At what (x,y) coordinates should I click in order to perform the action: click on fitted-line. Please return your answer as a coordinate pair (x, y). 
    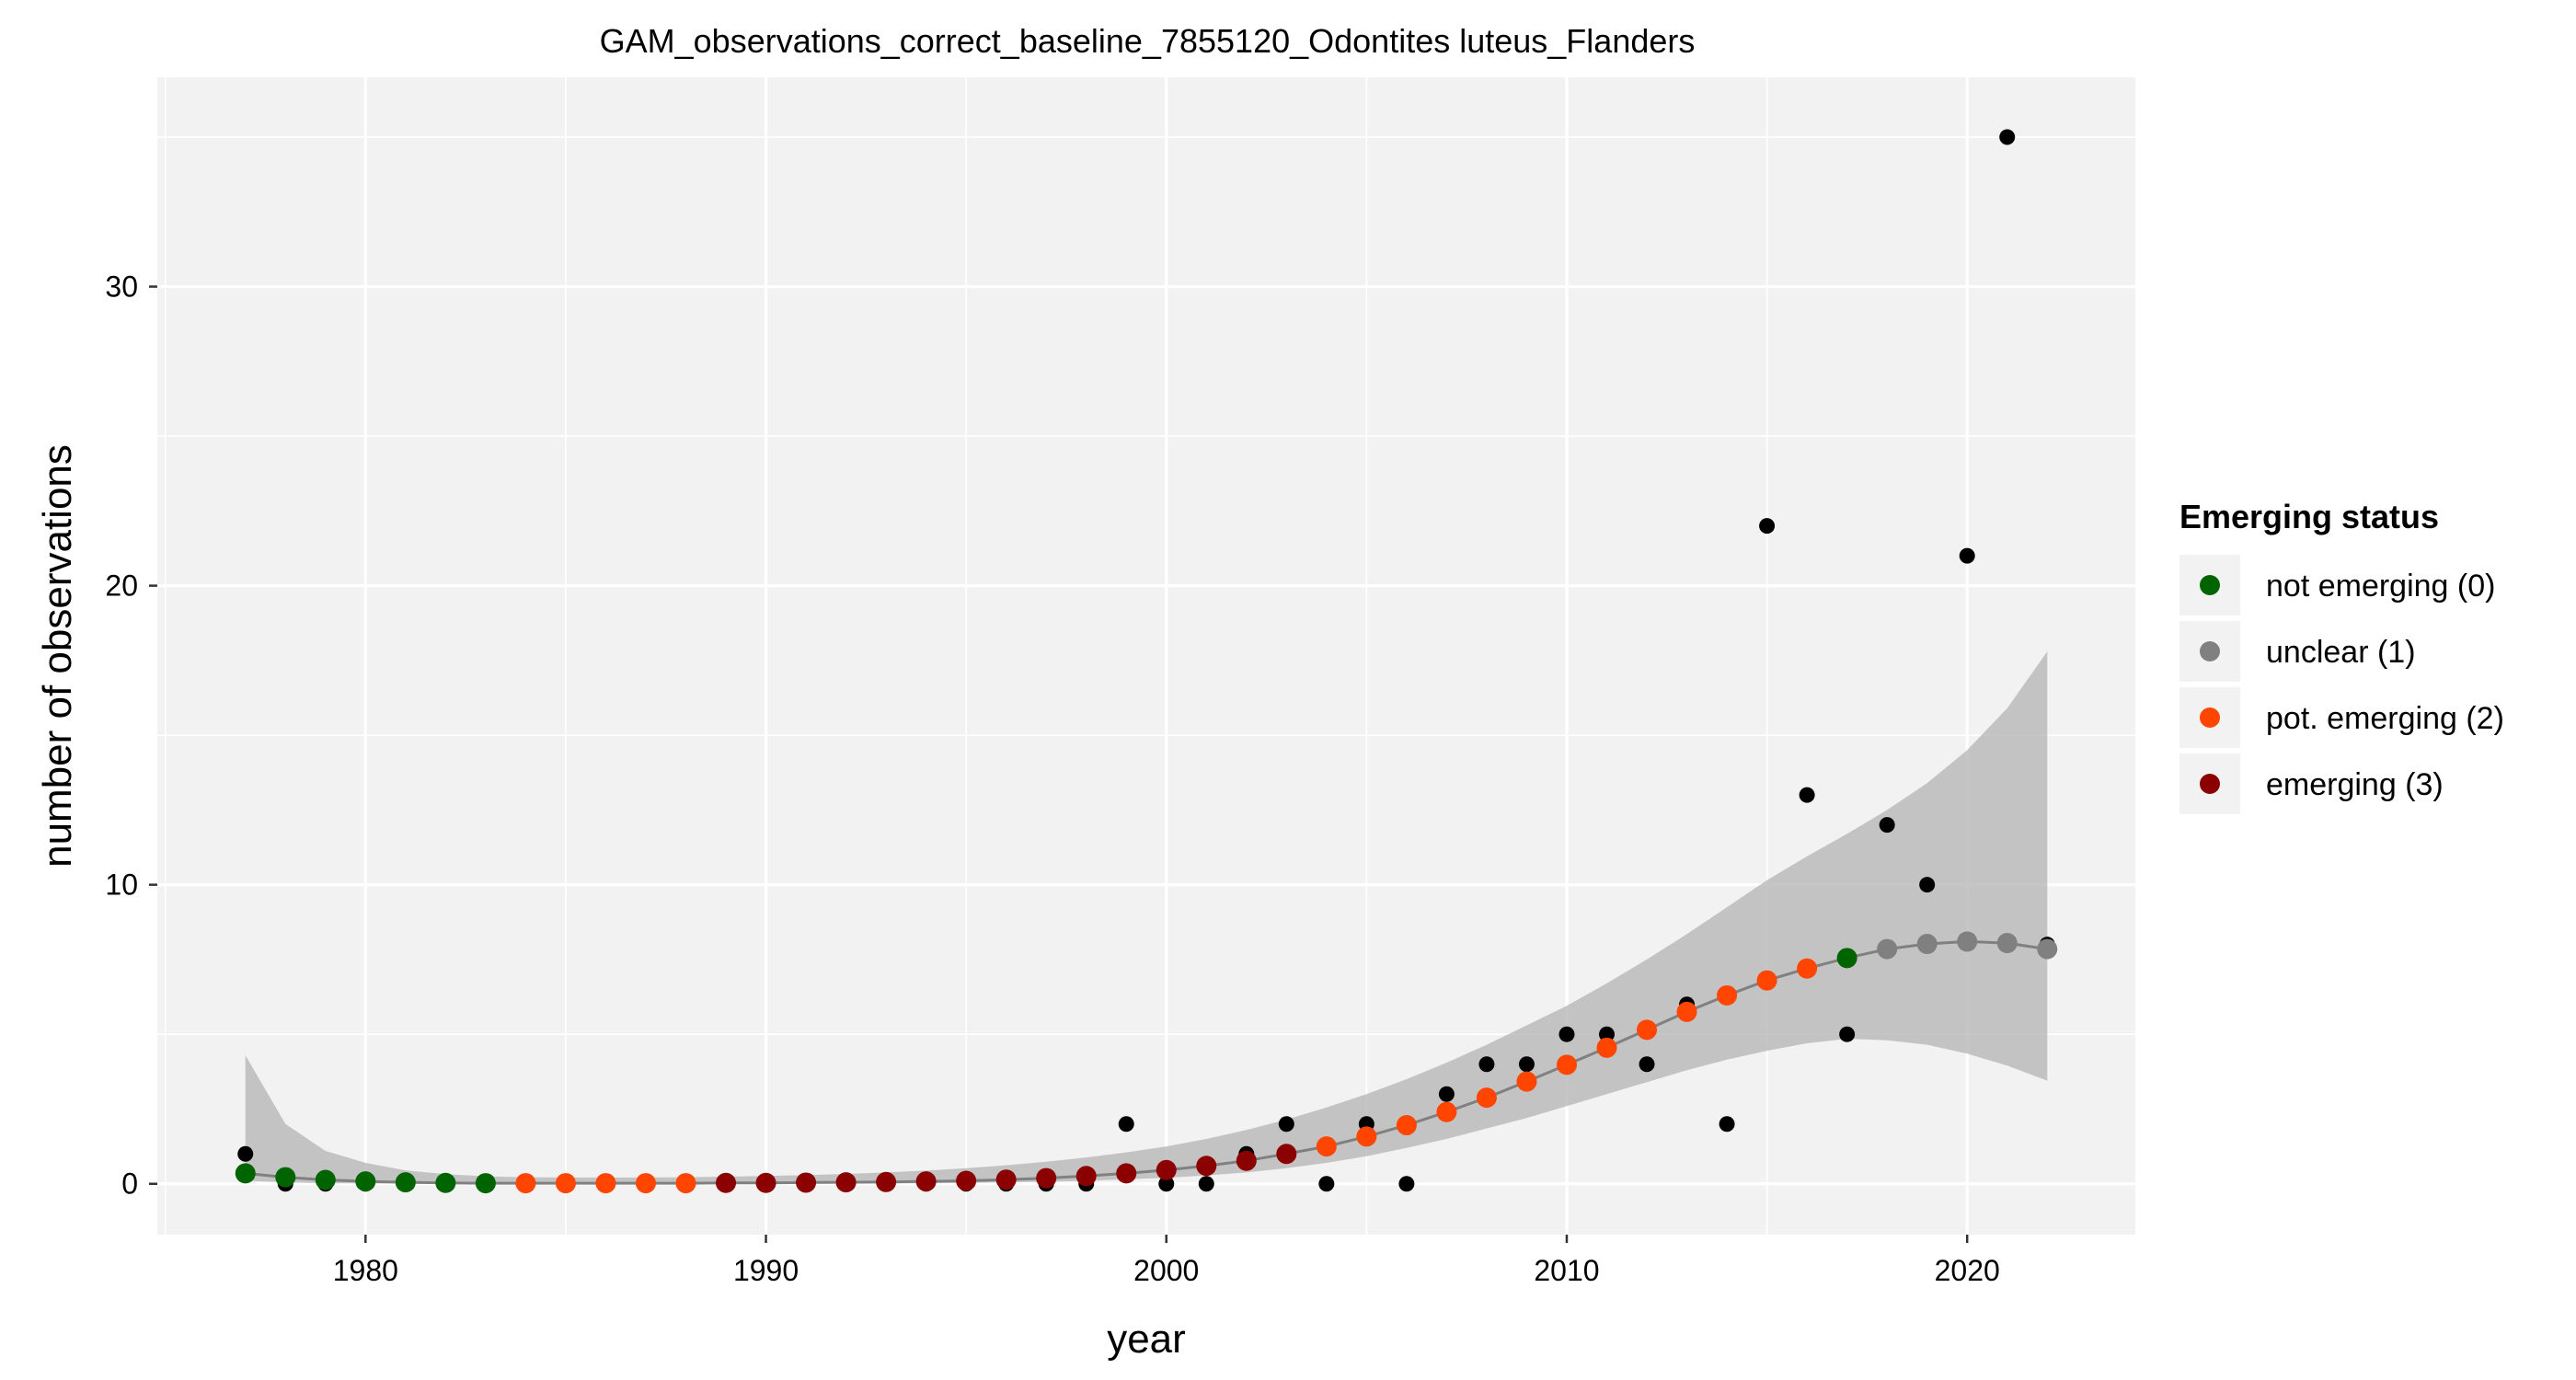
    Looking at the image, I should click on (1146, 1062).